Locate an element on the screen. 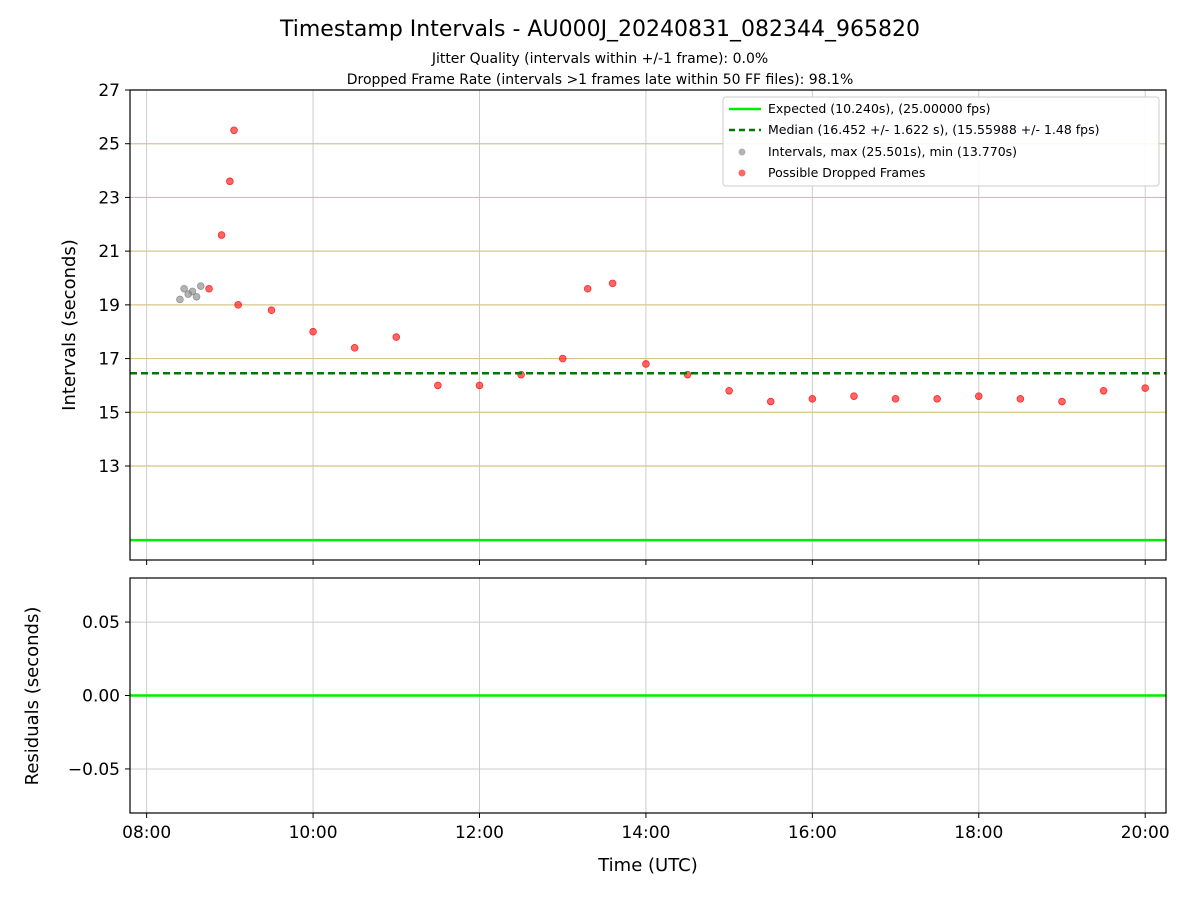  y-tick-label: 13 is located at coordinates (109, 467).